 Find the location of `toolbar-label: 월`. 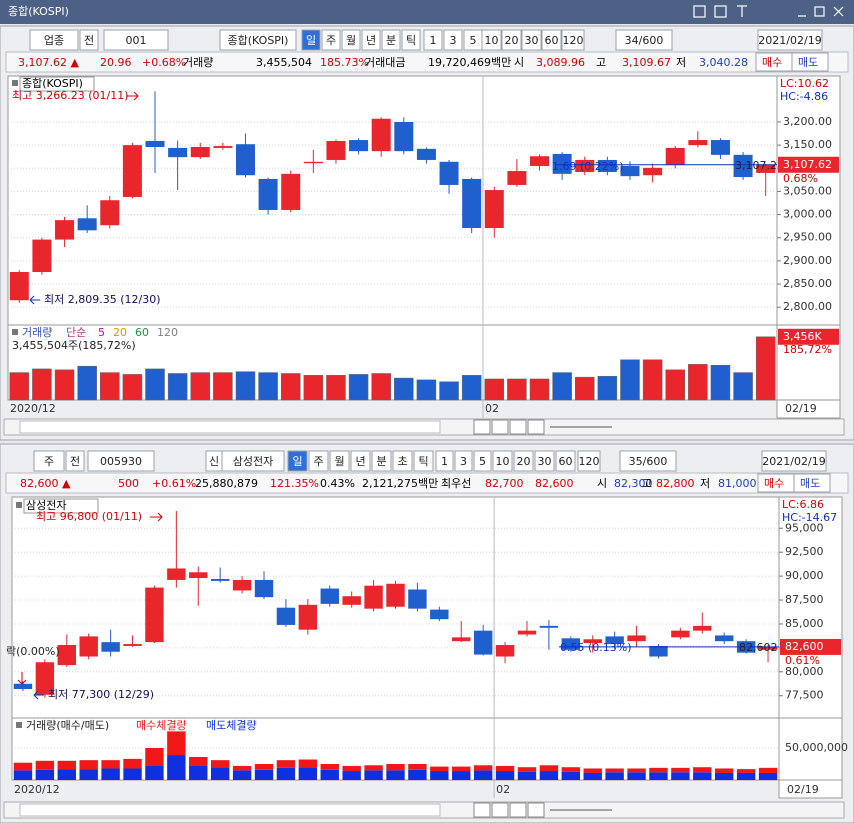

toolbar-label: 월 is located at coordinates (339, 461).